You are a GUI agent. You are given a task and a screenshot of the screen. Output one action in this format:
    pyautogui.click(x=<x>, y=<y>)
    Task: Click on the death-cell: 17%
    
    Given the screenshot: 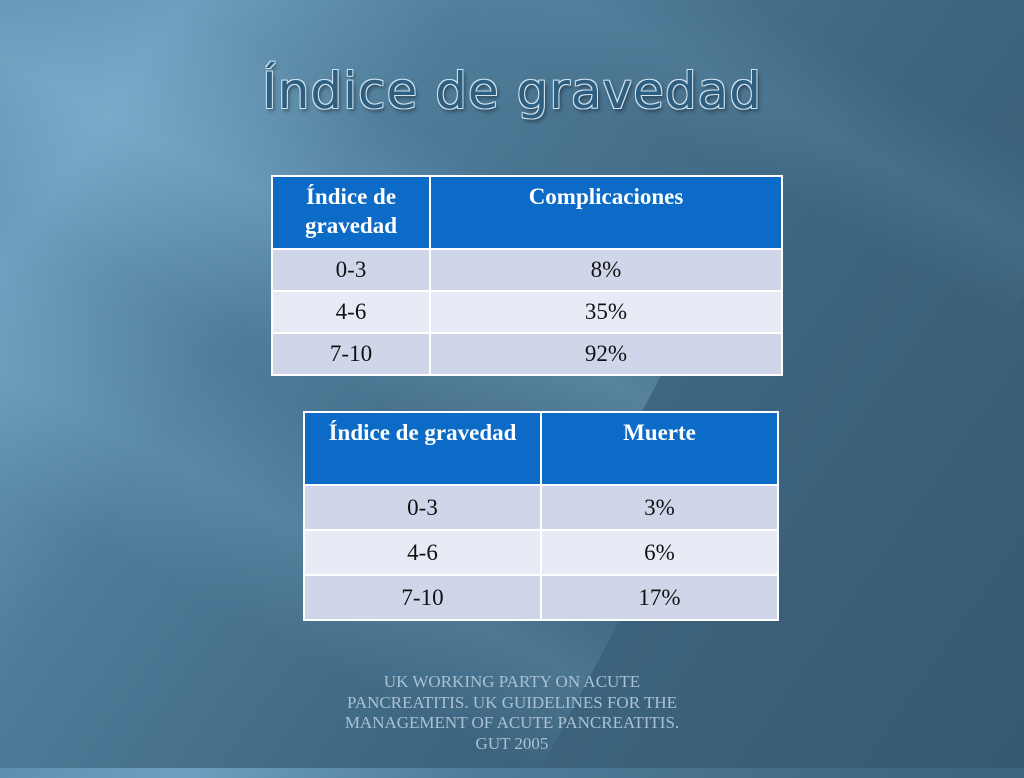 What is the action you would take?
    pyautogui.click(x=659, y=597)
    